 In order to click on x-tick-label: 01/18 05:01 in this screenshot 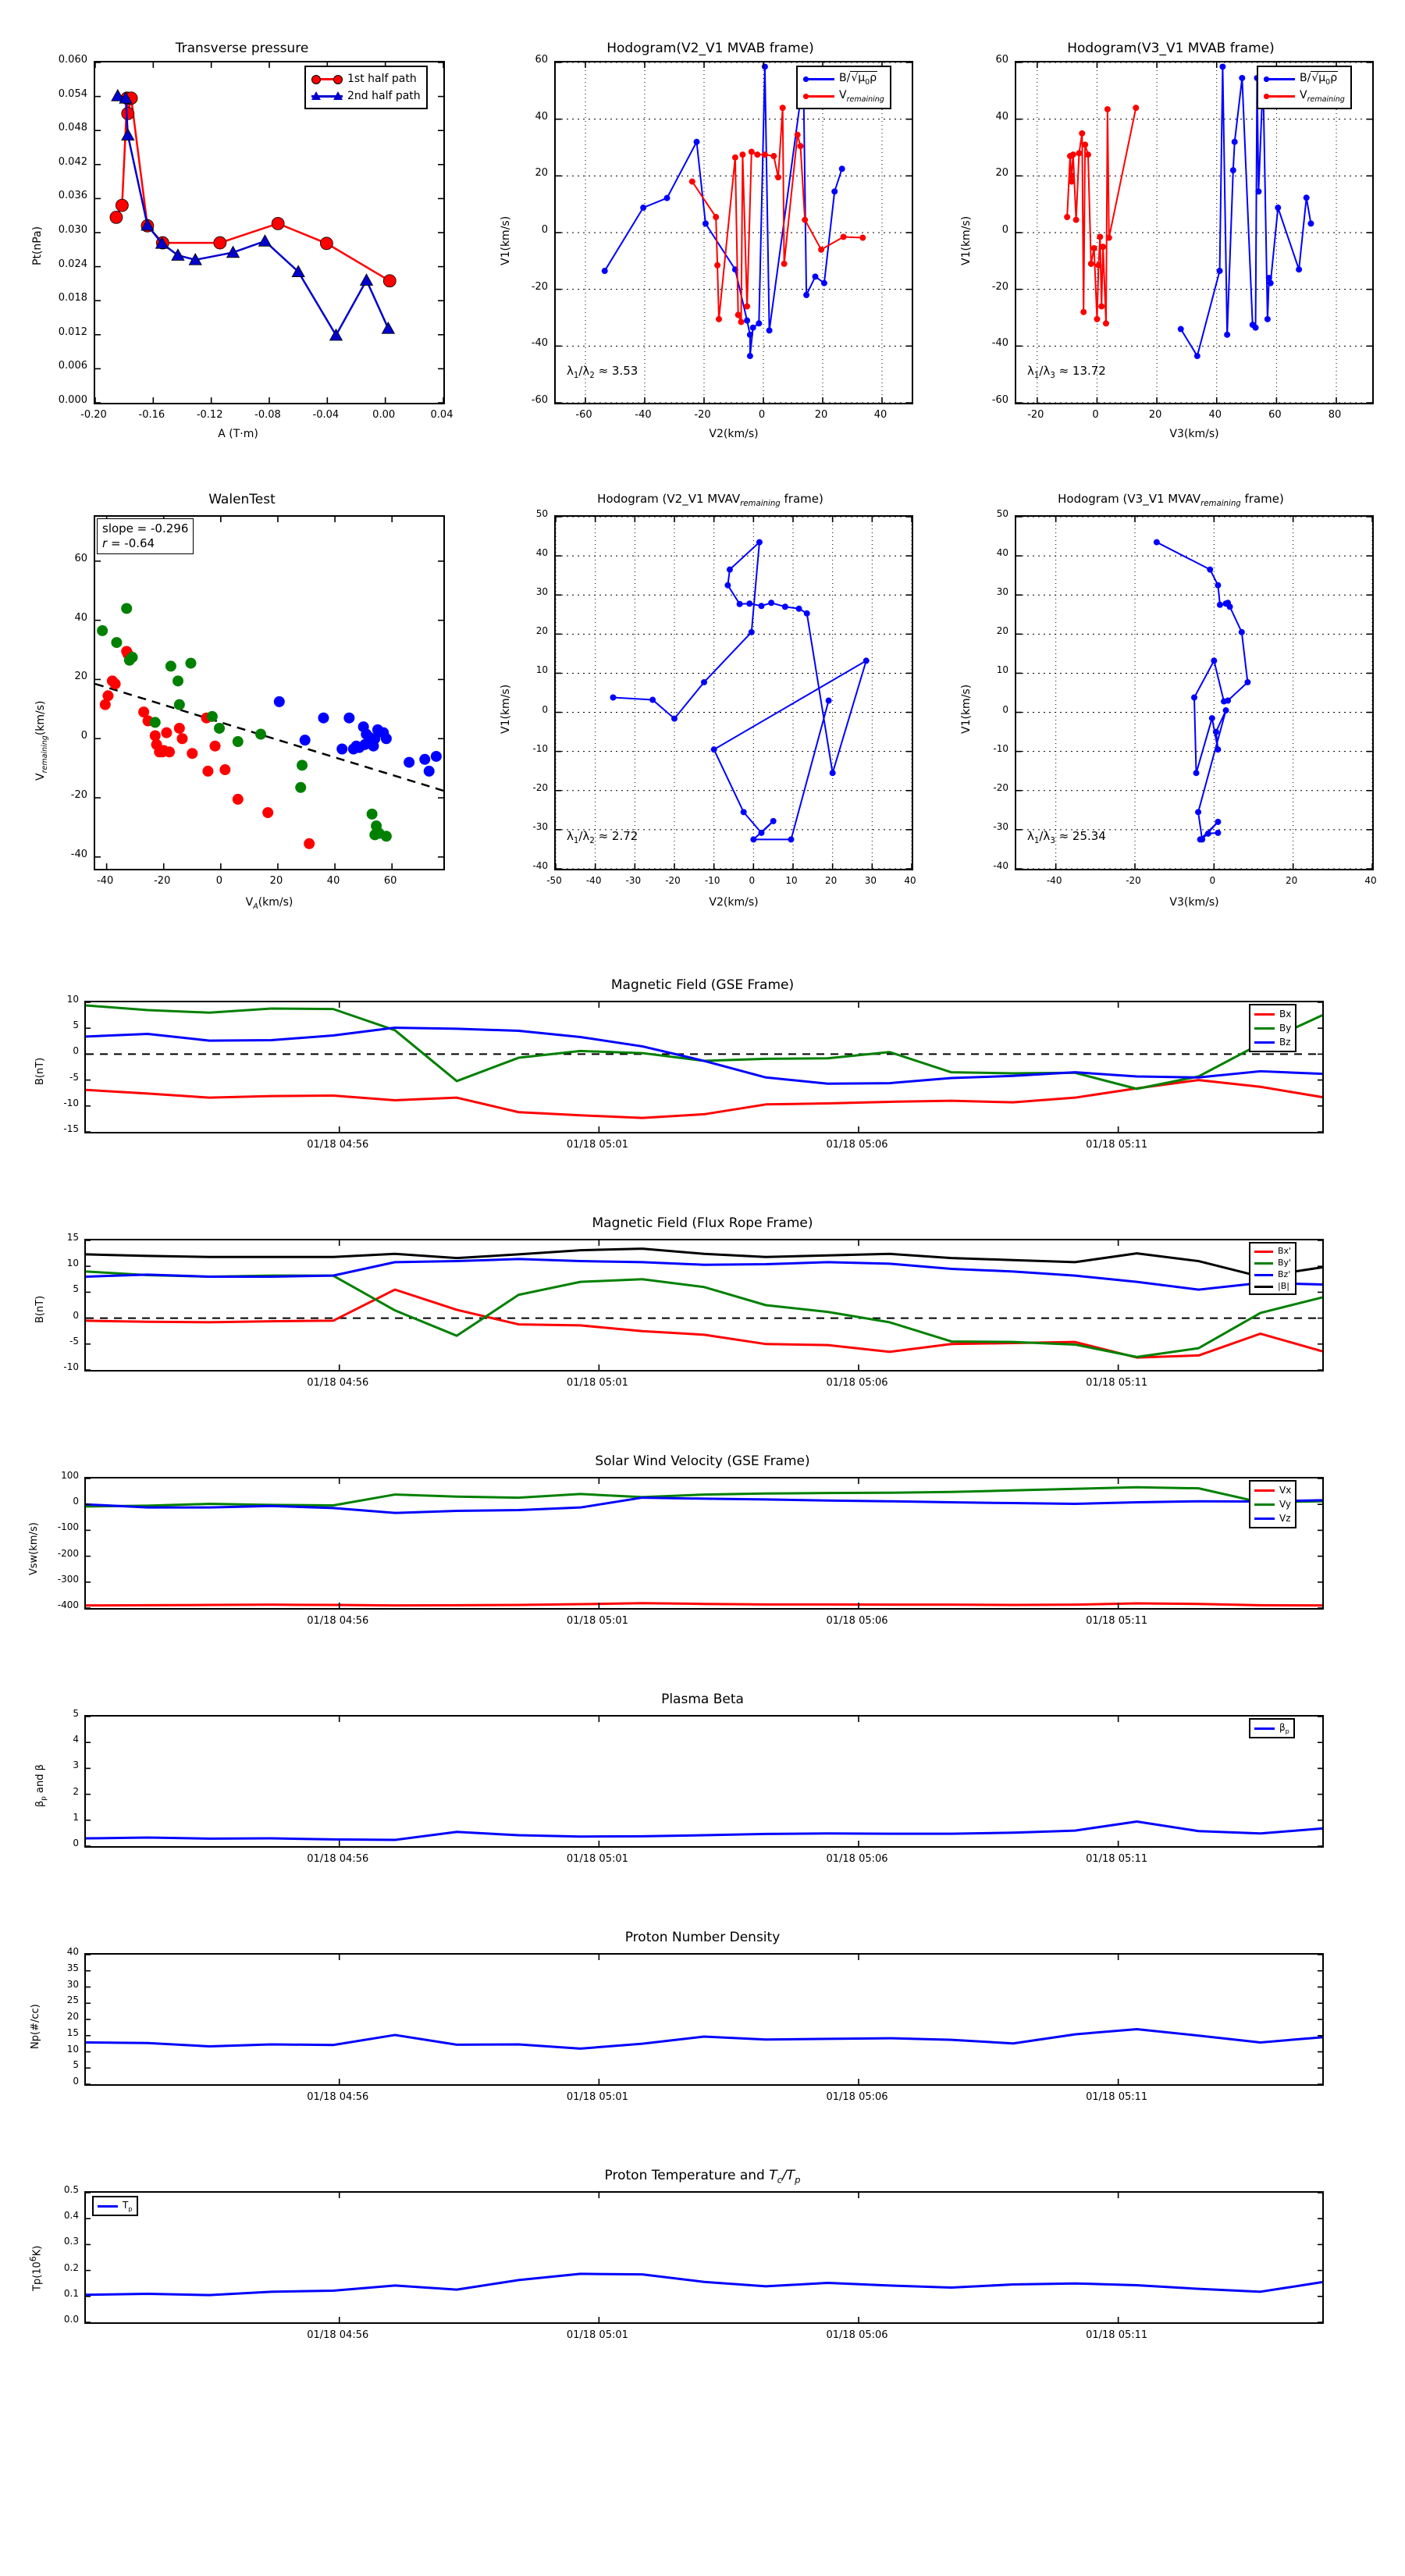, I will do `click(597, 1859)`.